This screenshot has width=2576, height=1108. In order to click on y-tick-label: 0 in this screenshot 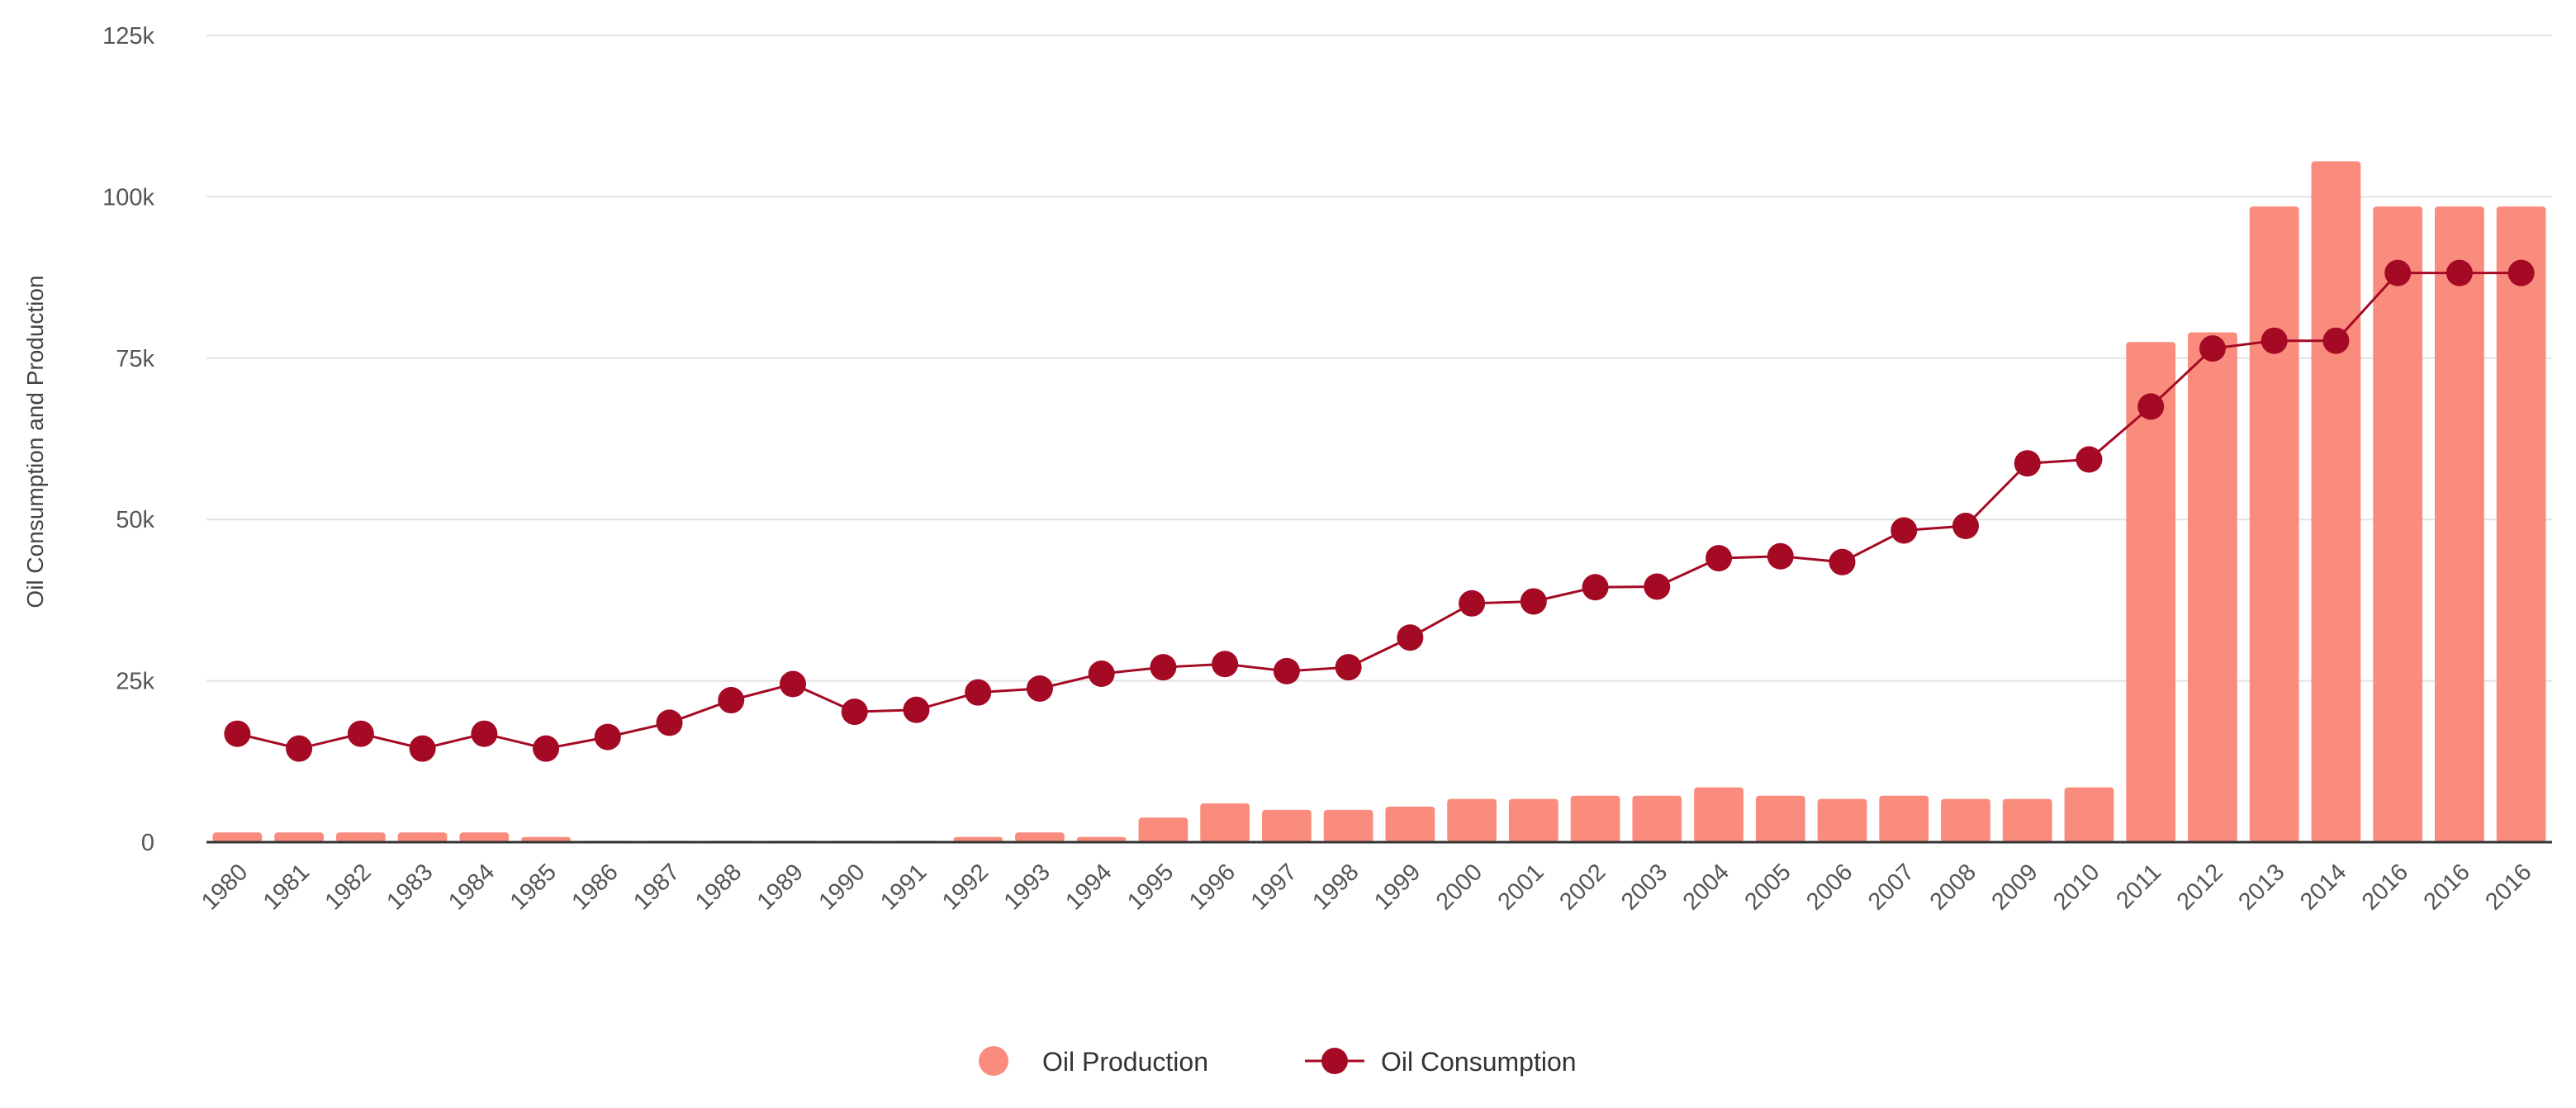, I will do `click(147, 843)`.